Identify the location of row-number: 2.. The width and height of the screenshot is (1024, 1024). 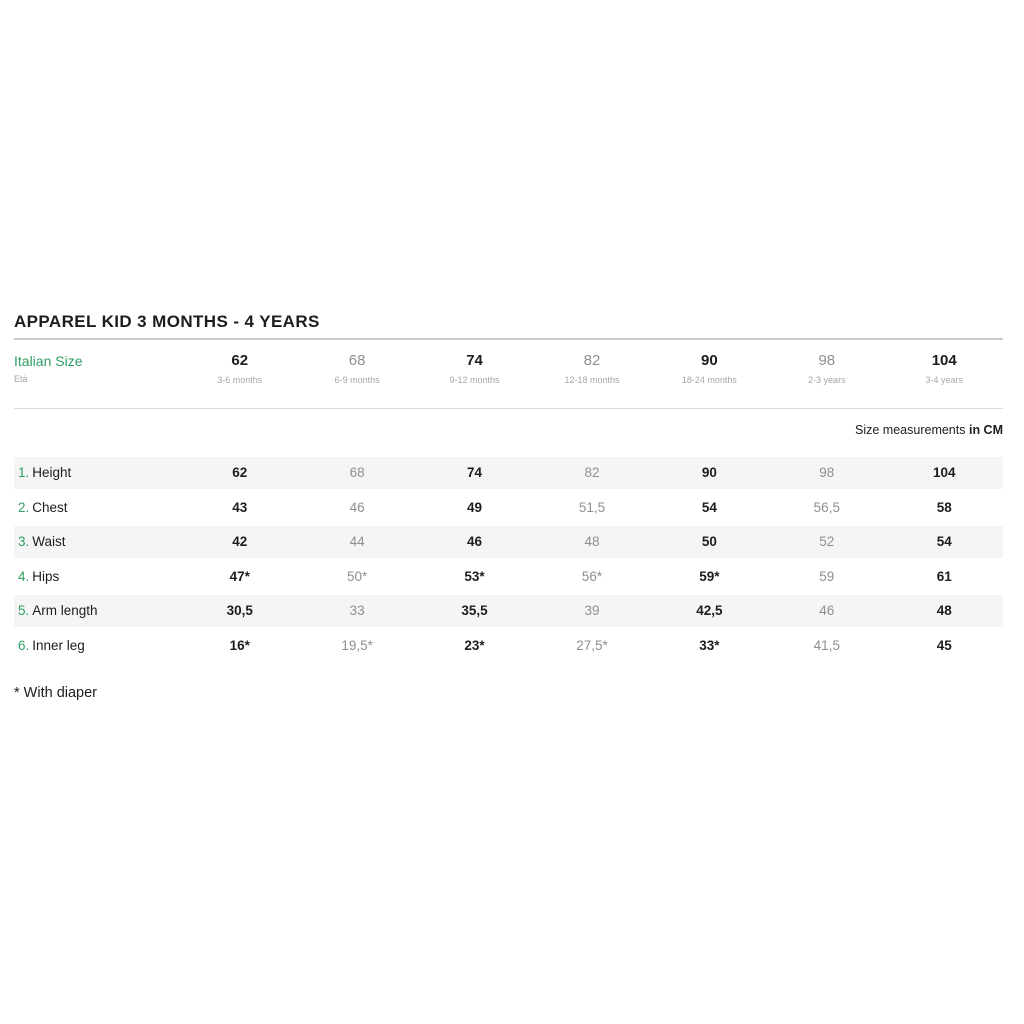
(24, 507).